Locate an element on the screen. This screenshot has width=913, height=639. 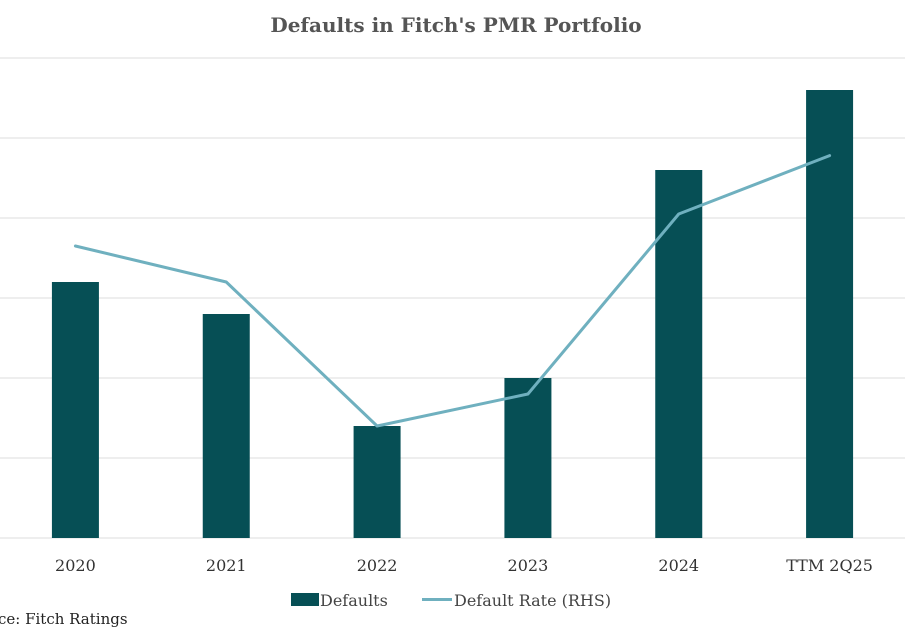
x-tick-label: 2023 is located at coordinates (528, 565).